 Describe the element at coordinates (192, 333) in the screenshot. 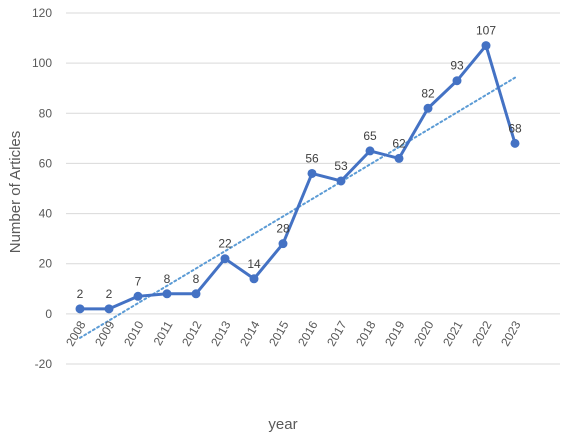

I see `x-tick-2012: 2012` at that location.